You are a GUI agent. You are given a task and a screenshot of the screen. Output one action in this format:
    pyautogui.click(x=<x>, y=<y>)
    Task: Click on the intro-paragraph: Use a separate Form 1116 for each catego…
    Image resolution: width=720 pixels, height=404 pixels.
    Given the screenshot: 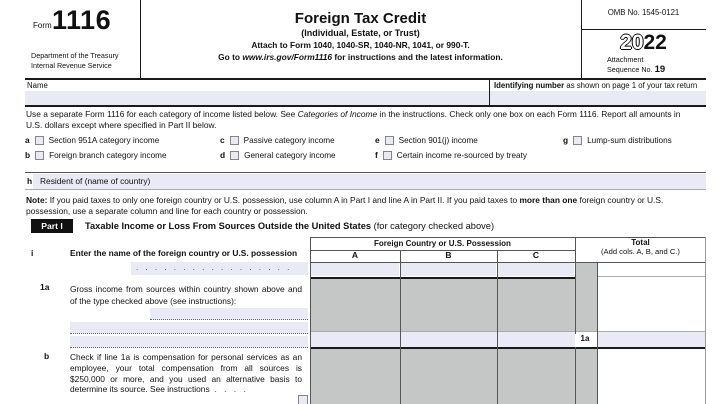 What is the action you would take?
    pyautogui.click(x=361, y=119)
    